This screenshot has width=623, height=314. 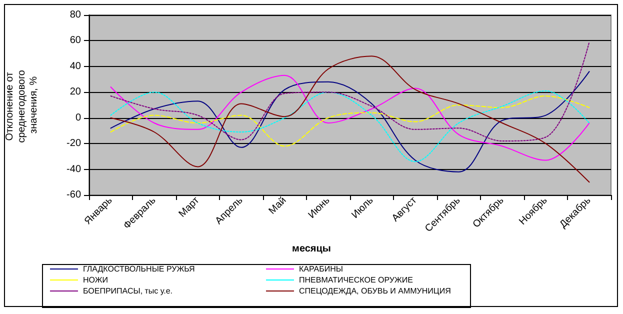 What do you see at coordinates (356, 280) in the screenshot?
I see `legend-label: ПНЕВМАТИЧЕСКОЕ ОРУЖИЕ` at bounding box center [356, 280].